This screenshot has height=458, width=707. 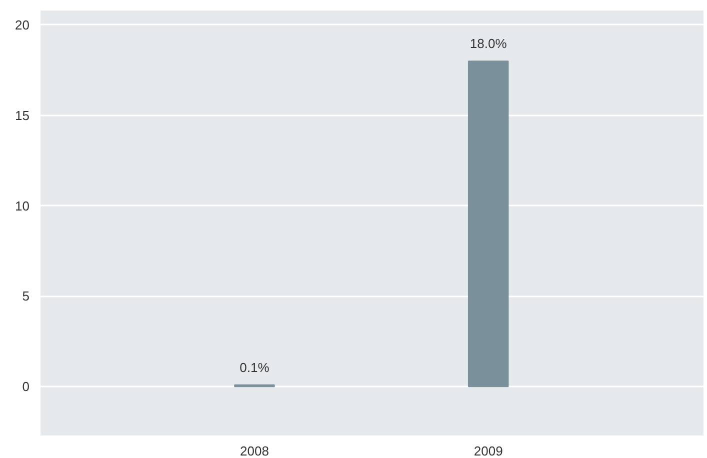 I want to click on y-tick-label: 20, so click(x=22, y=24).